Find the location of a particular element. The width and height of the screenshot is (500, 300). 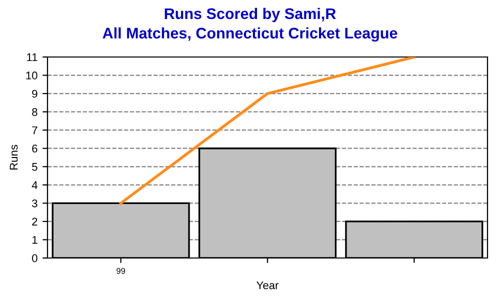

x-axis-title: Year is located at coordinates (267, 285).